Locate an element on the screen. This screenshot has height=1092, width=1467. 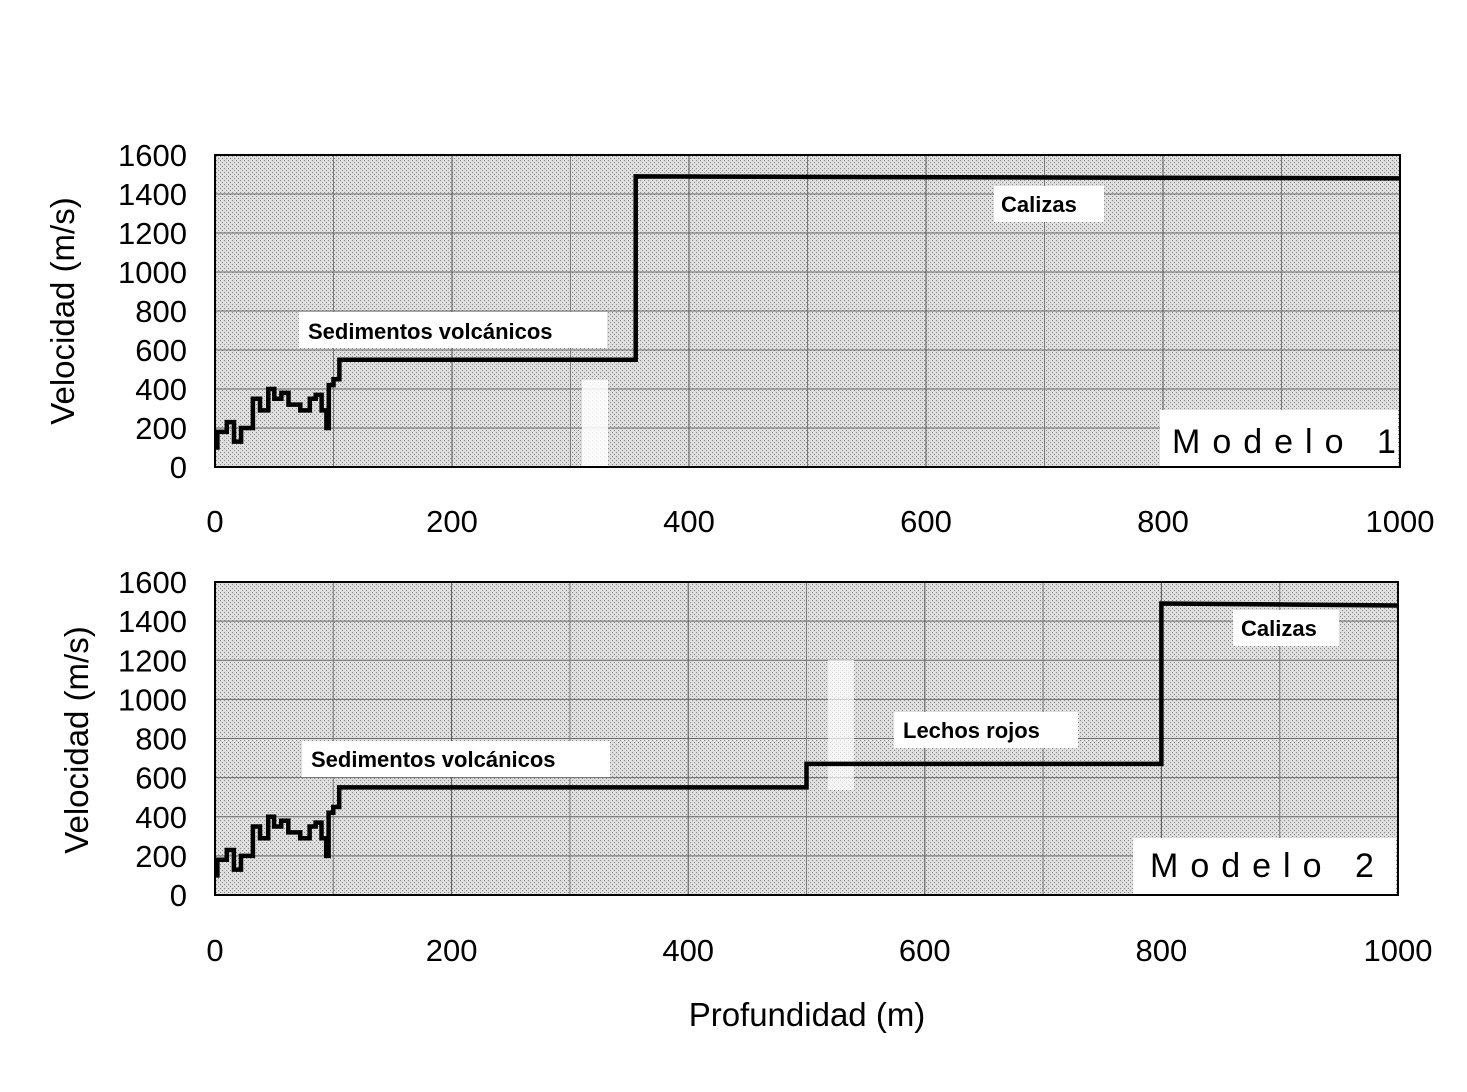
x-axis-title: Profundidad (m) is located at coordinates (807, 1014).